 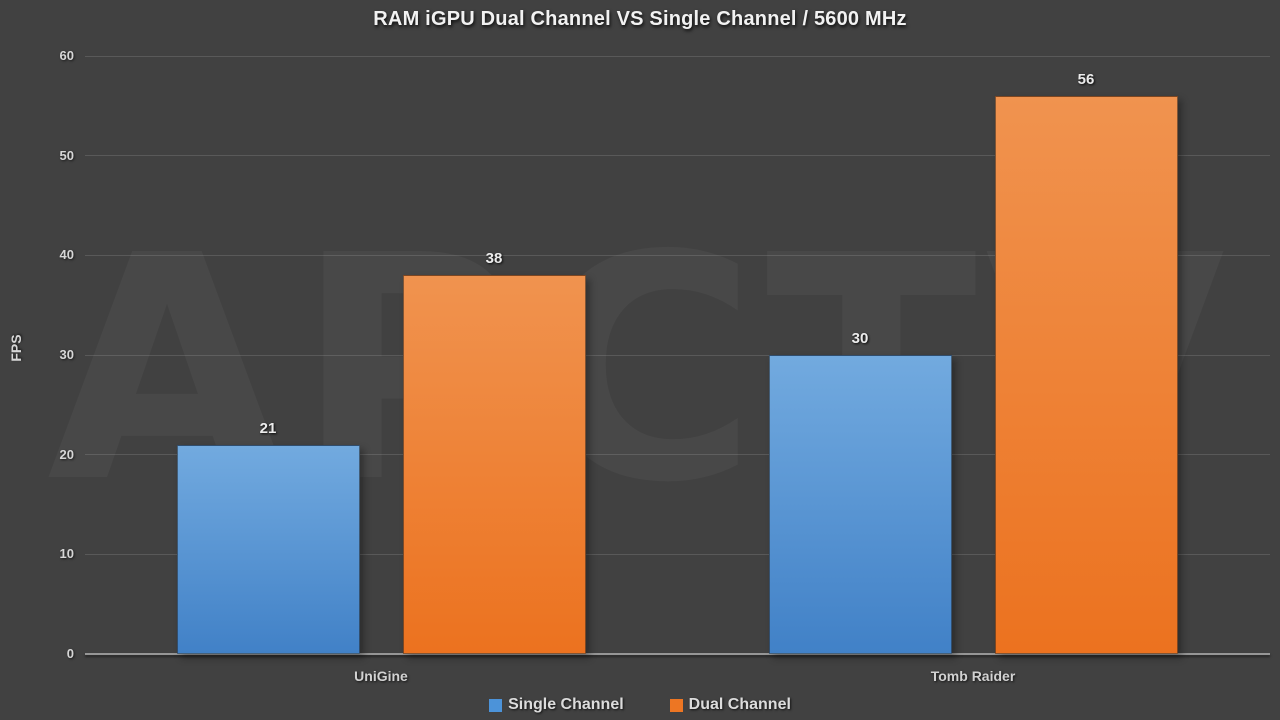 What do you see at coordinates (1086, 79) in the screenshot?
I see `value-label-dual-channel-tomb-raider: 56` at bounding box center [1086, 79].